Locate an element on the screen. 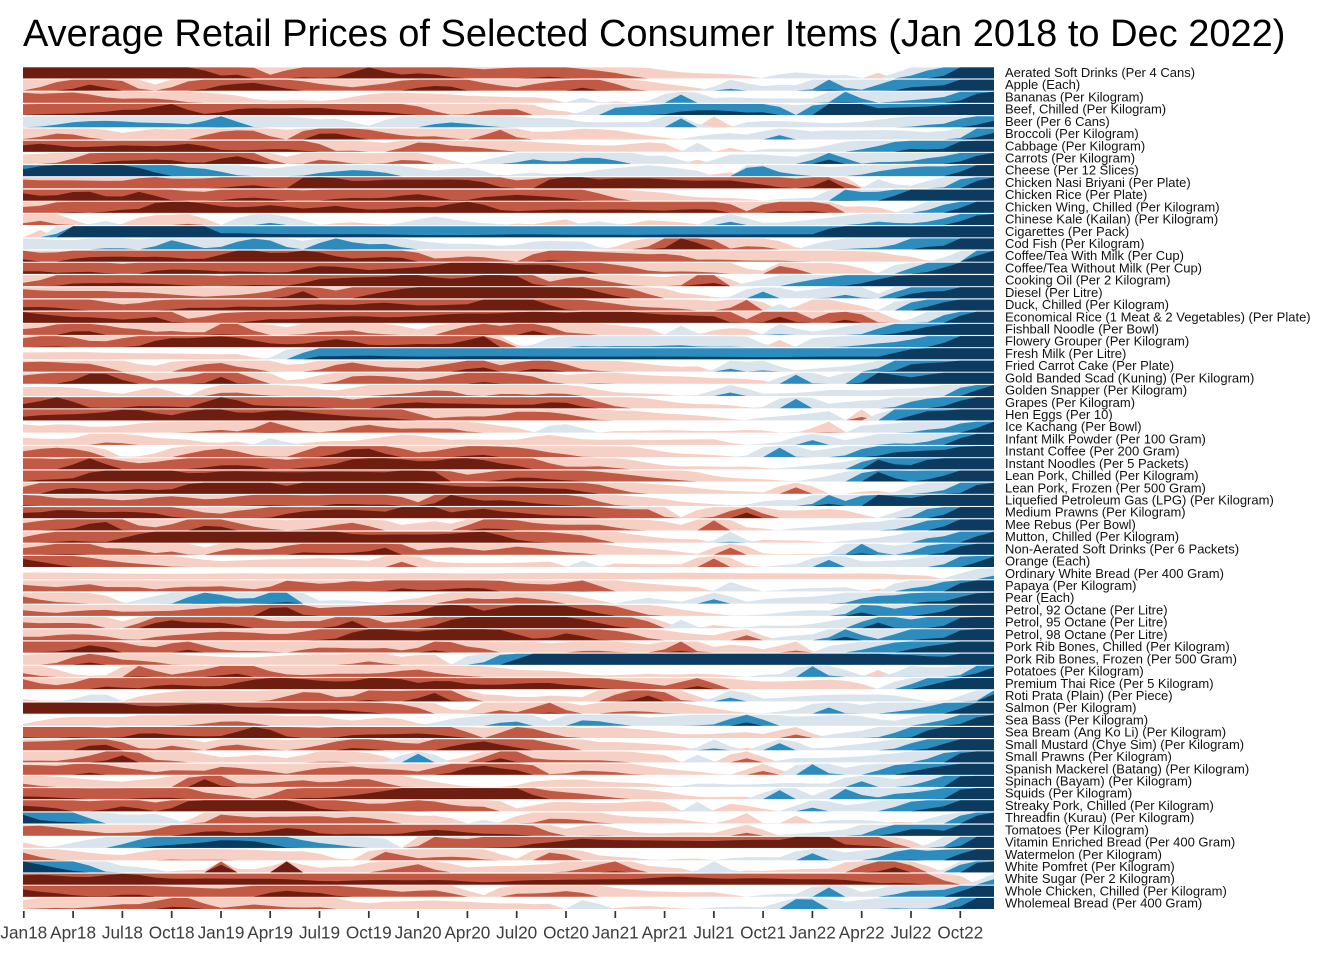 The height and width of the screenshot is (960, 1344). svg-text: Diesel (Per Litre) is located at coordinates (1054, 292).